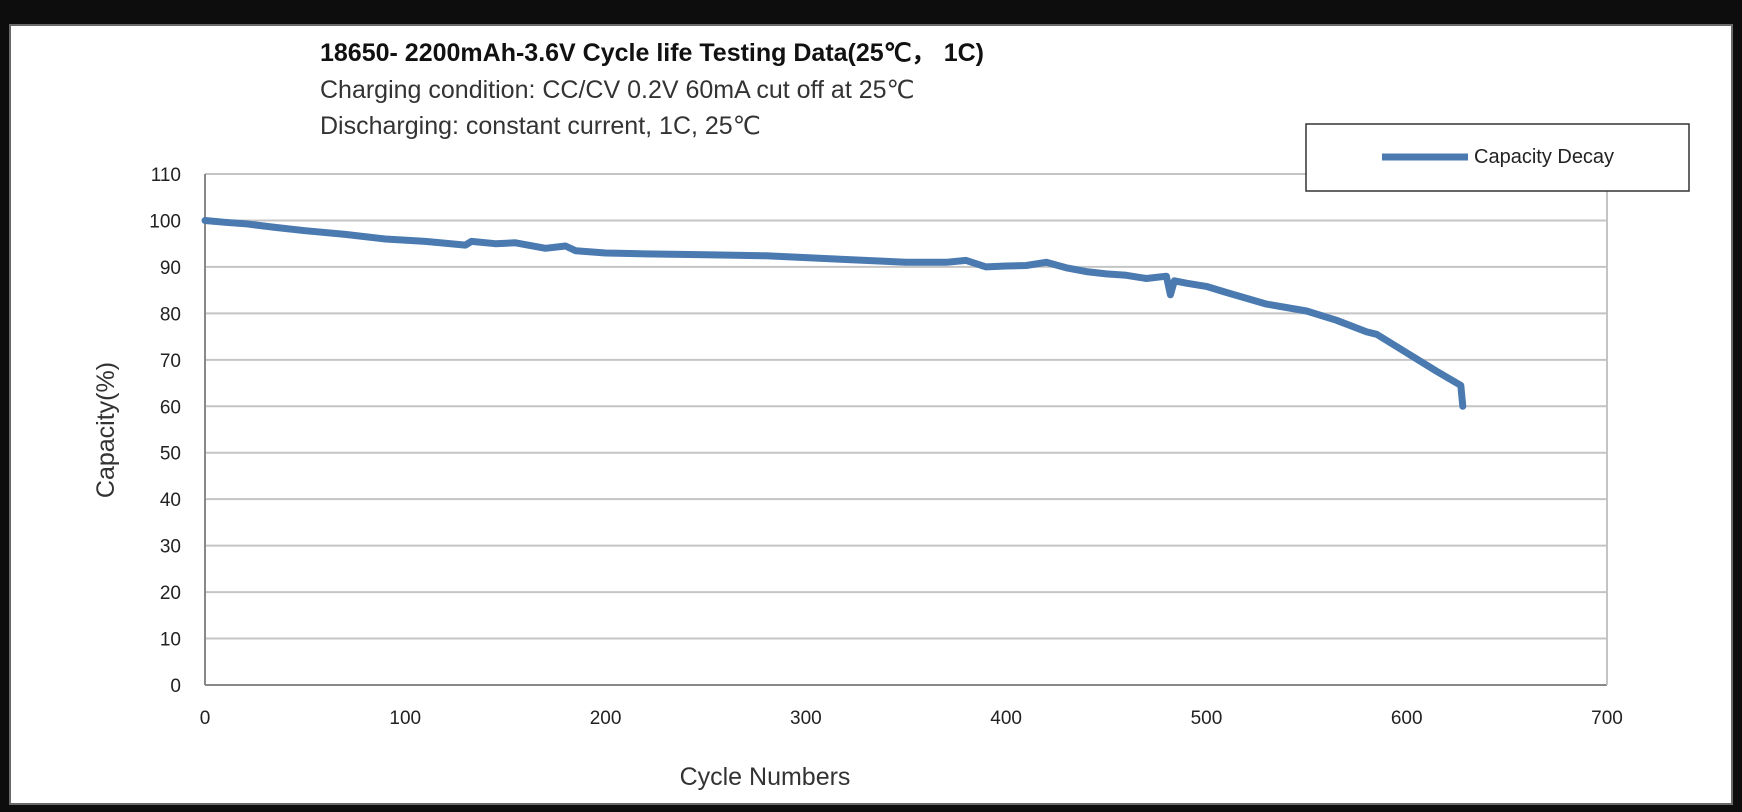  I want to click on x-tick-label: 400, so click(1006, 718).